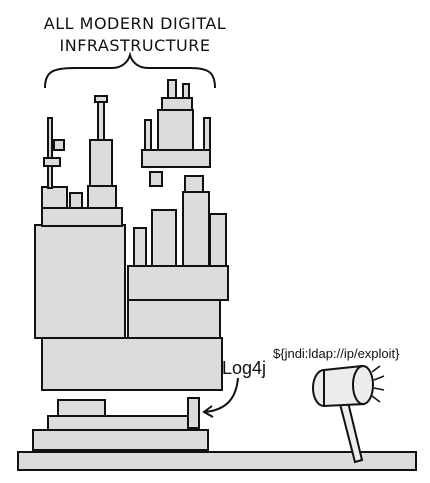 The height and width of the screenshot is (483, 430). I want to click on center-column-low, so click(164, 238).